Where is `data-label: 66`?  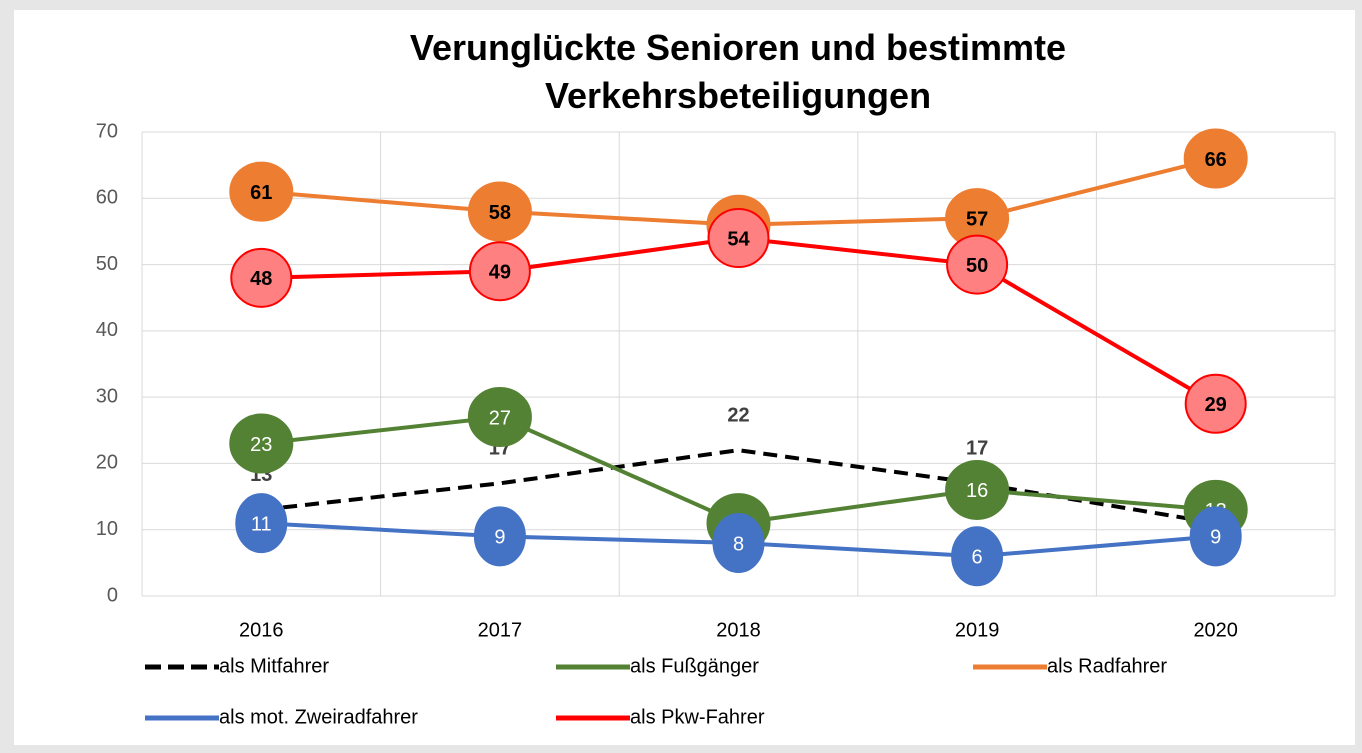 data-label: 66 is located at coordinates (1216, 160).